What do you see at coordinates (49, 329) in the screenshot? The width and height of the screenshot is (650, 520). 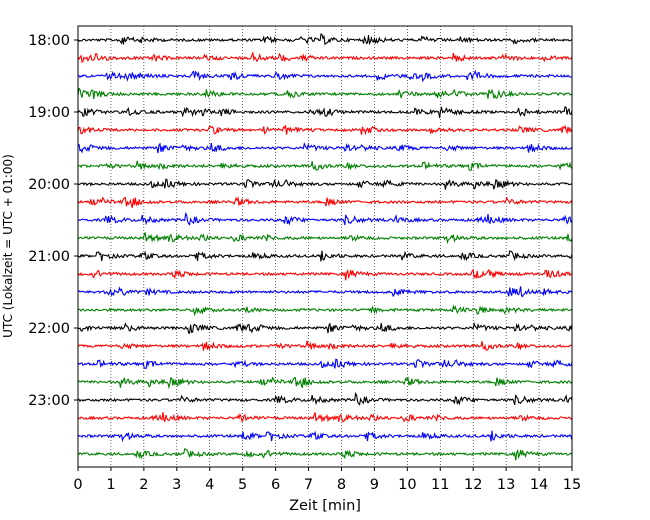 I see `y-tick-label: 22:00` at bounding box center [49, 329].